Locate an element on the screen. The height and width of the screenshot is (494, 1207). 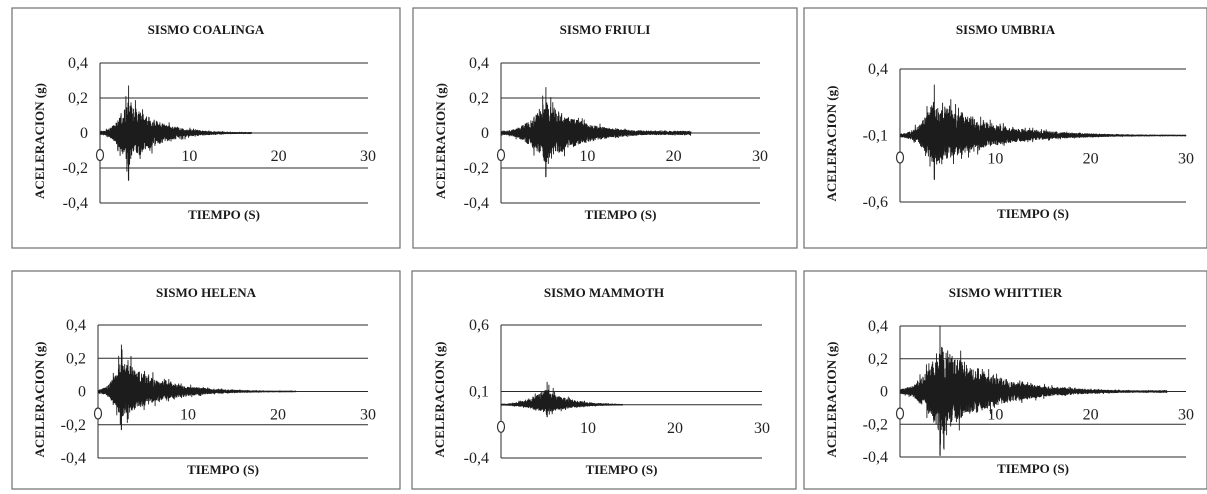
y-tick-label: 0,1 is located at coordinates (479, 392).